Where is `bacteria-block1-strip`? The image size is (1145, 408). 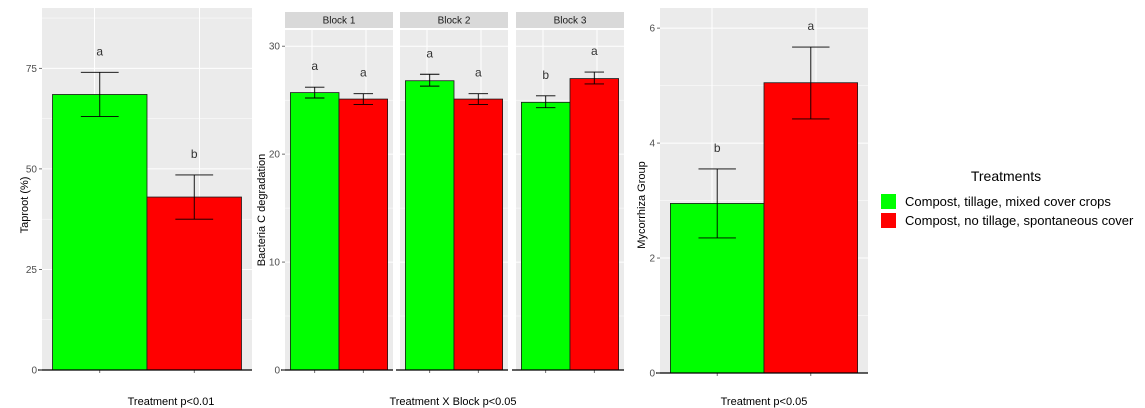 bacteria-block1-strip is located at coordinates (339, 20).